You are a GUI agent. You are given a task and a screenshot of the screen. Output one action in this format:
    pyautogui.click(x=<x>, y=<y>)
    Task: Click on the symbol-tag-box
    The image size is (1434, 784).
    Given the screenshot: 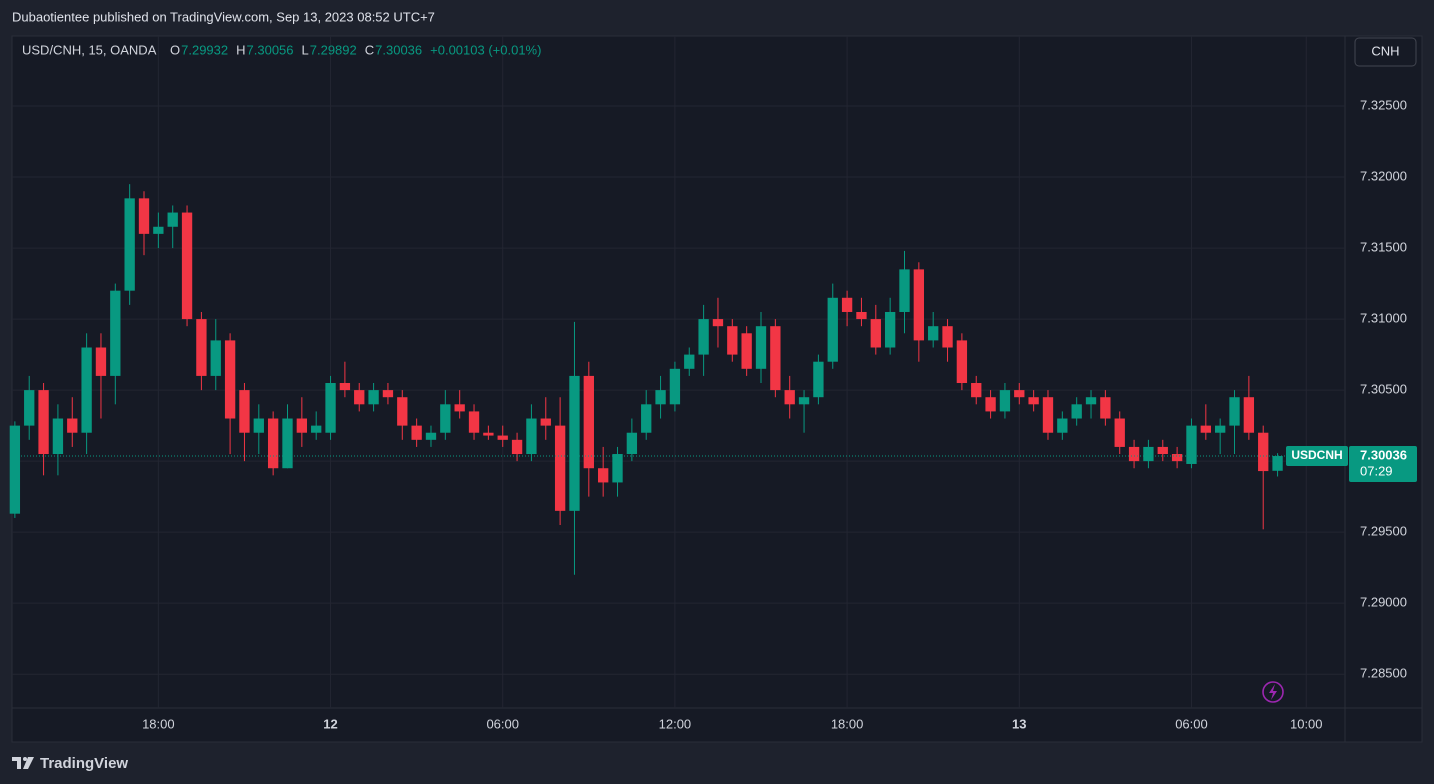 What is the action you would take?
    pyautogui.click(x=1317, y=456)
    